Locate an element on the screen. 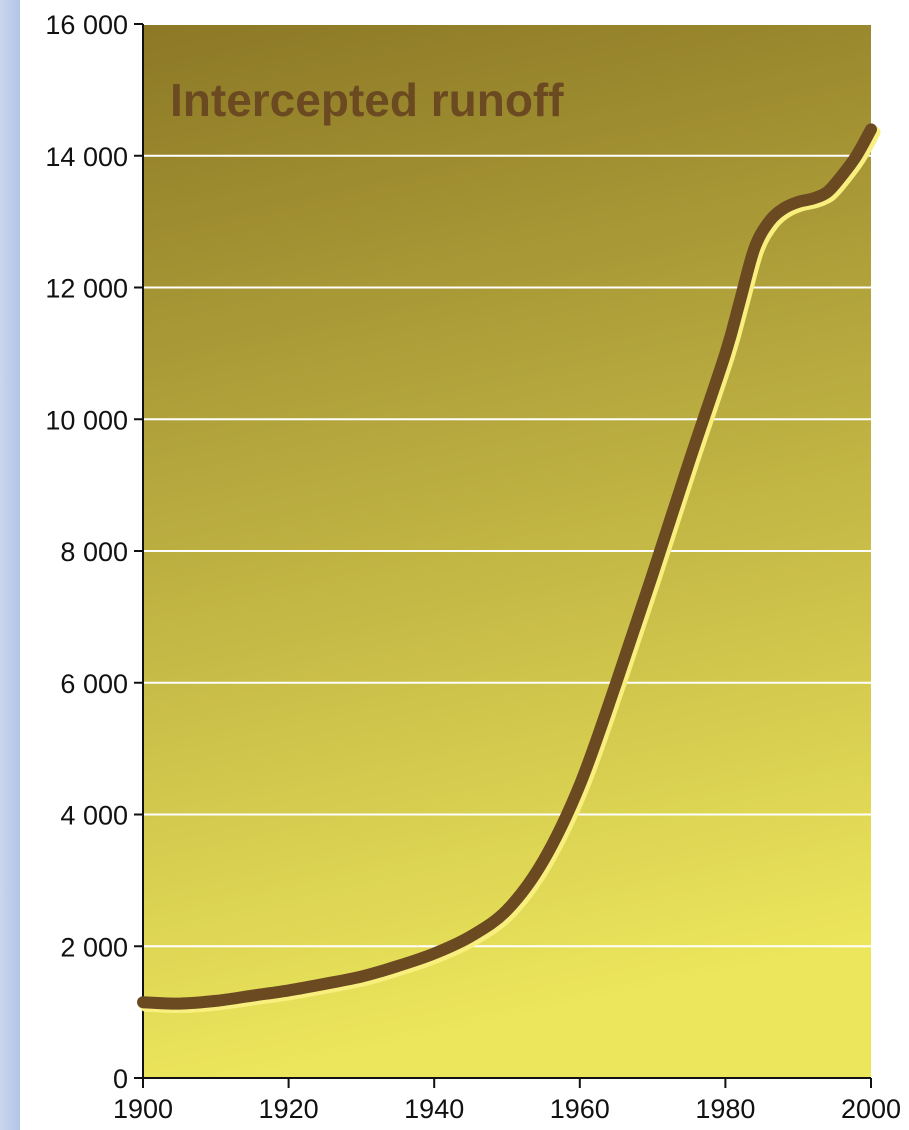 The height and width of the screenshot is (1130, 909). y-tick-label: 6 000 is located at coordinates (94, 684).